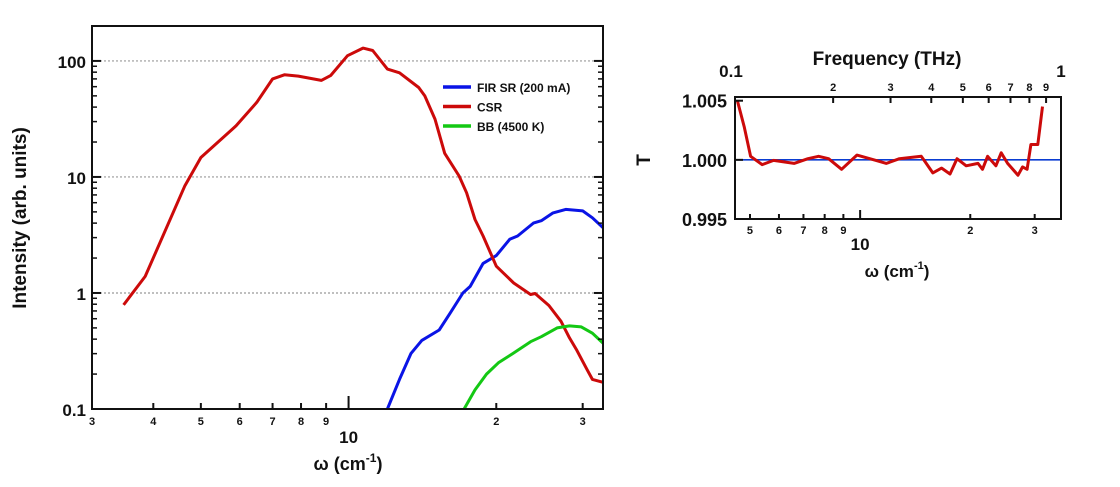  I want to click on top-x-tick-label: 0.1, so click(731, 71).